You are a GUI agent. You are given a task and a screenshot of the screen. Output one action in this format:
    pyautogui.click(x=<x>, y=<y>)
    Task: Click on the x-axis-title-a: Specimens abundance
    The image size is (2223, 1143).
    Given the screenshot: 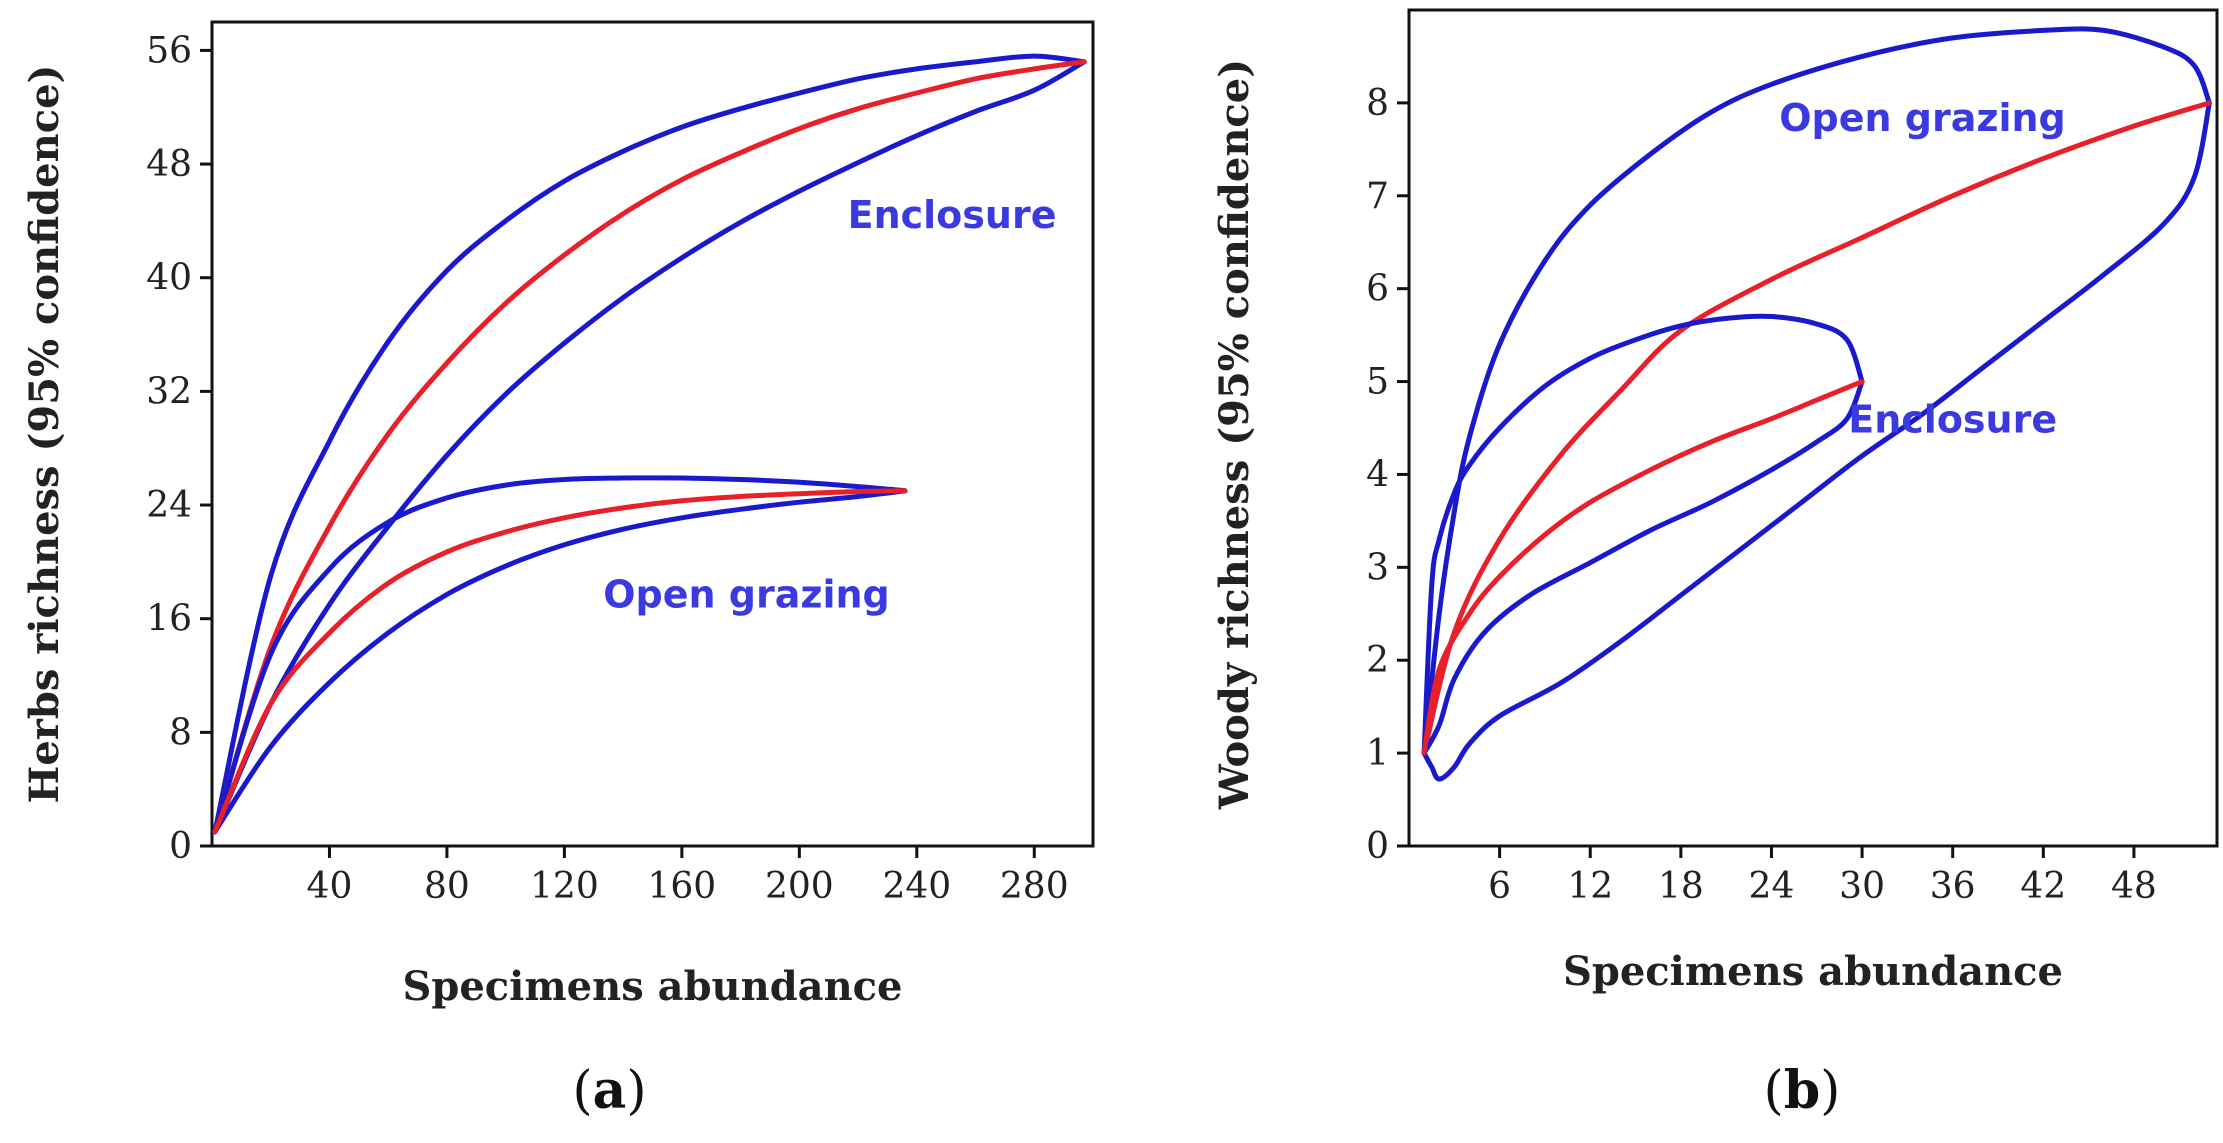 What is the action you would take?
    pyautogui.click(x=653, y=986)
    